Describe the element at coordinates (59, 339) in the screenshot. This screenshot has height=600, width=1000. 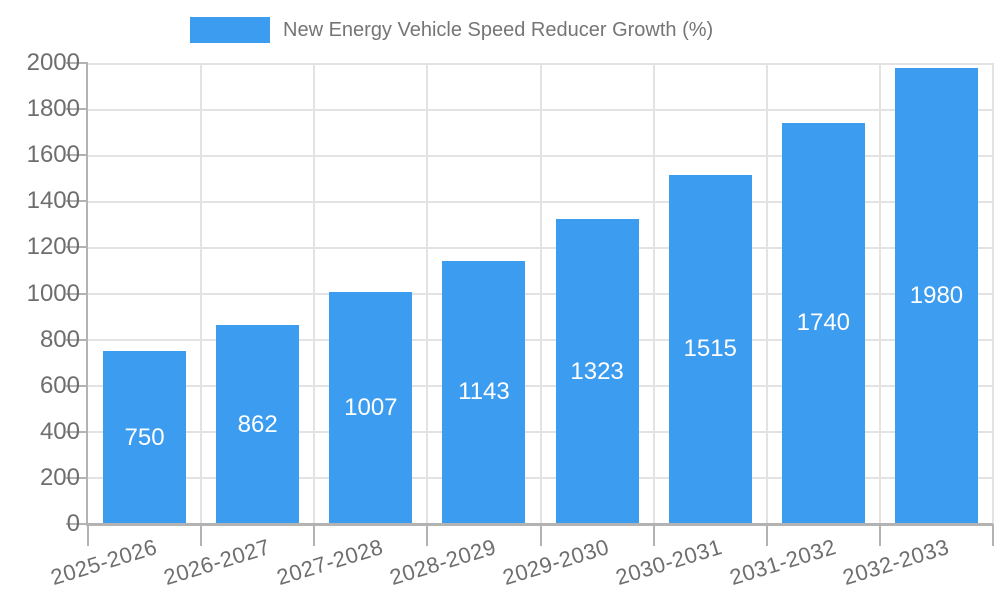
I see `y-axis-tick-label: 800` at that location.